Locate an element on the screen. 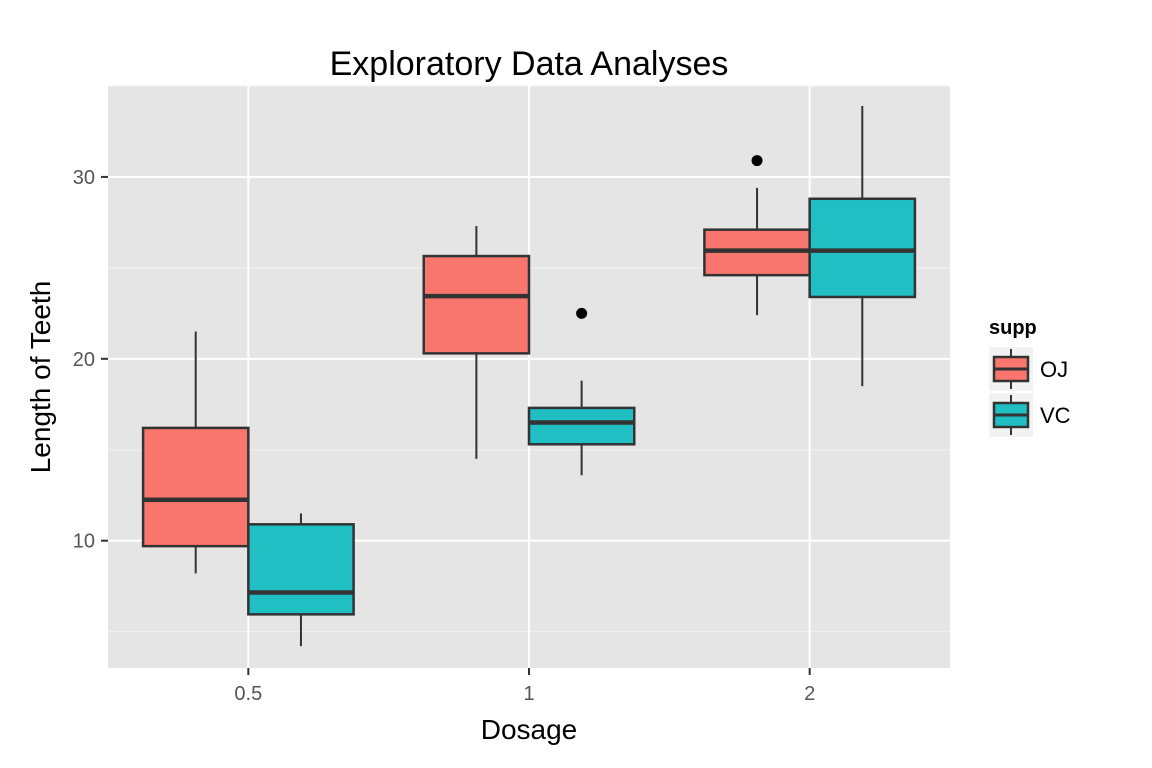  y-tick-label: 10 is located at coordinates (84, 542).